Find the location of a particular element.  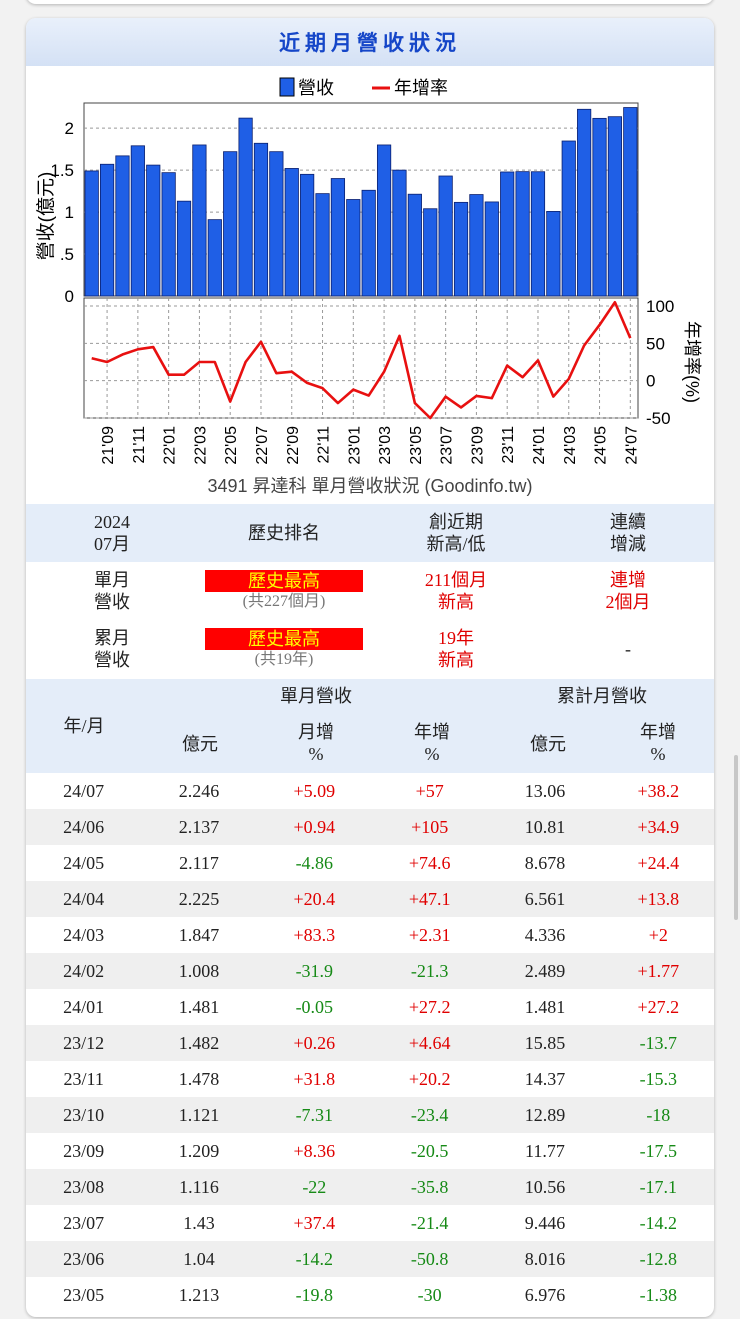

x-tick-label: 22'01 is located at coordinates (170, 445).